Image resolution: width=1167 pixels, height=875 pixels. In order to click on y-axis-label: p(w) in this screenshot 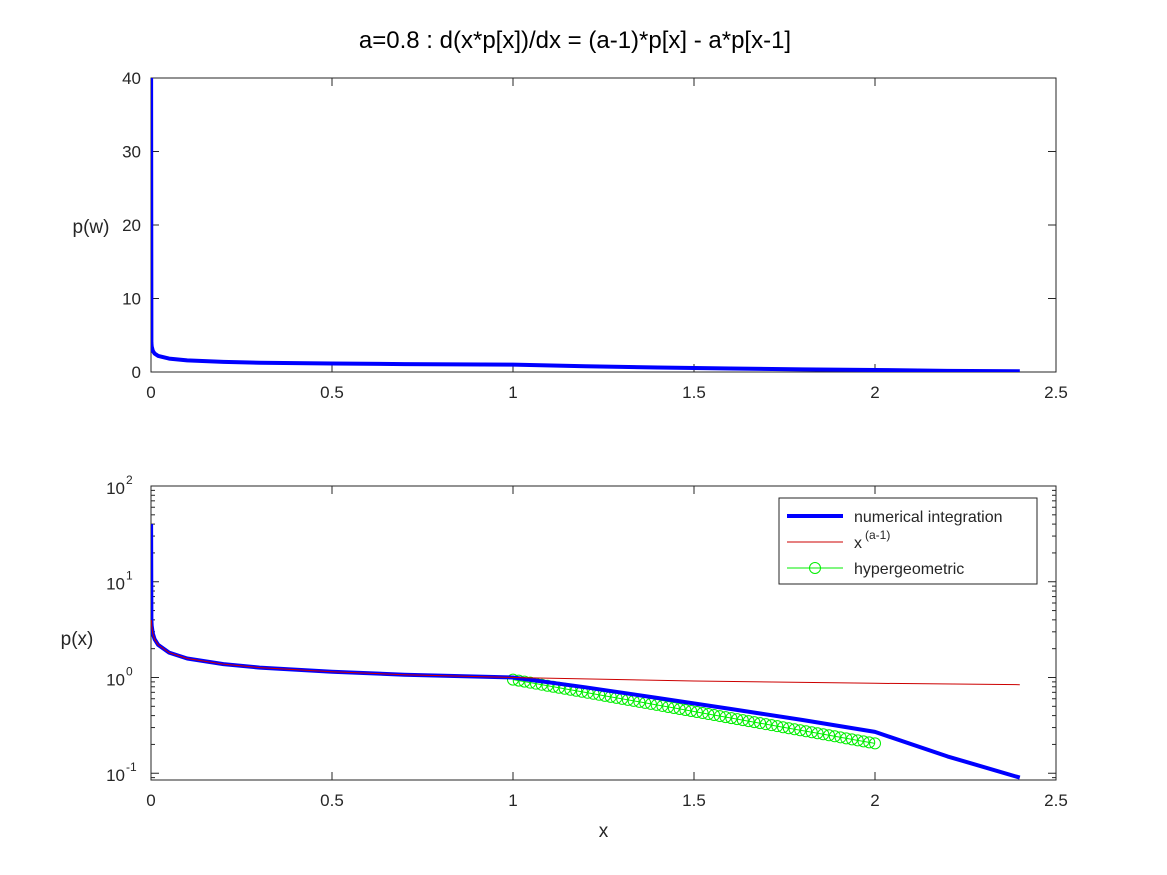, I will do `click(91, 227)`.